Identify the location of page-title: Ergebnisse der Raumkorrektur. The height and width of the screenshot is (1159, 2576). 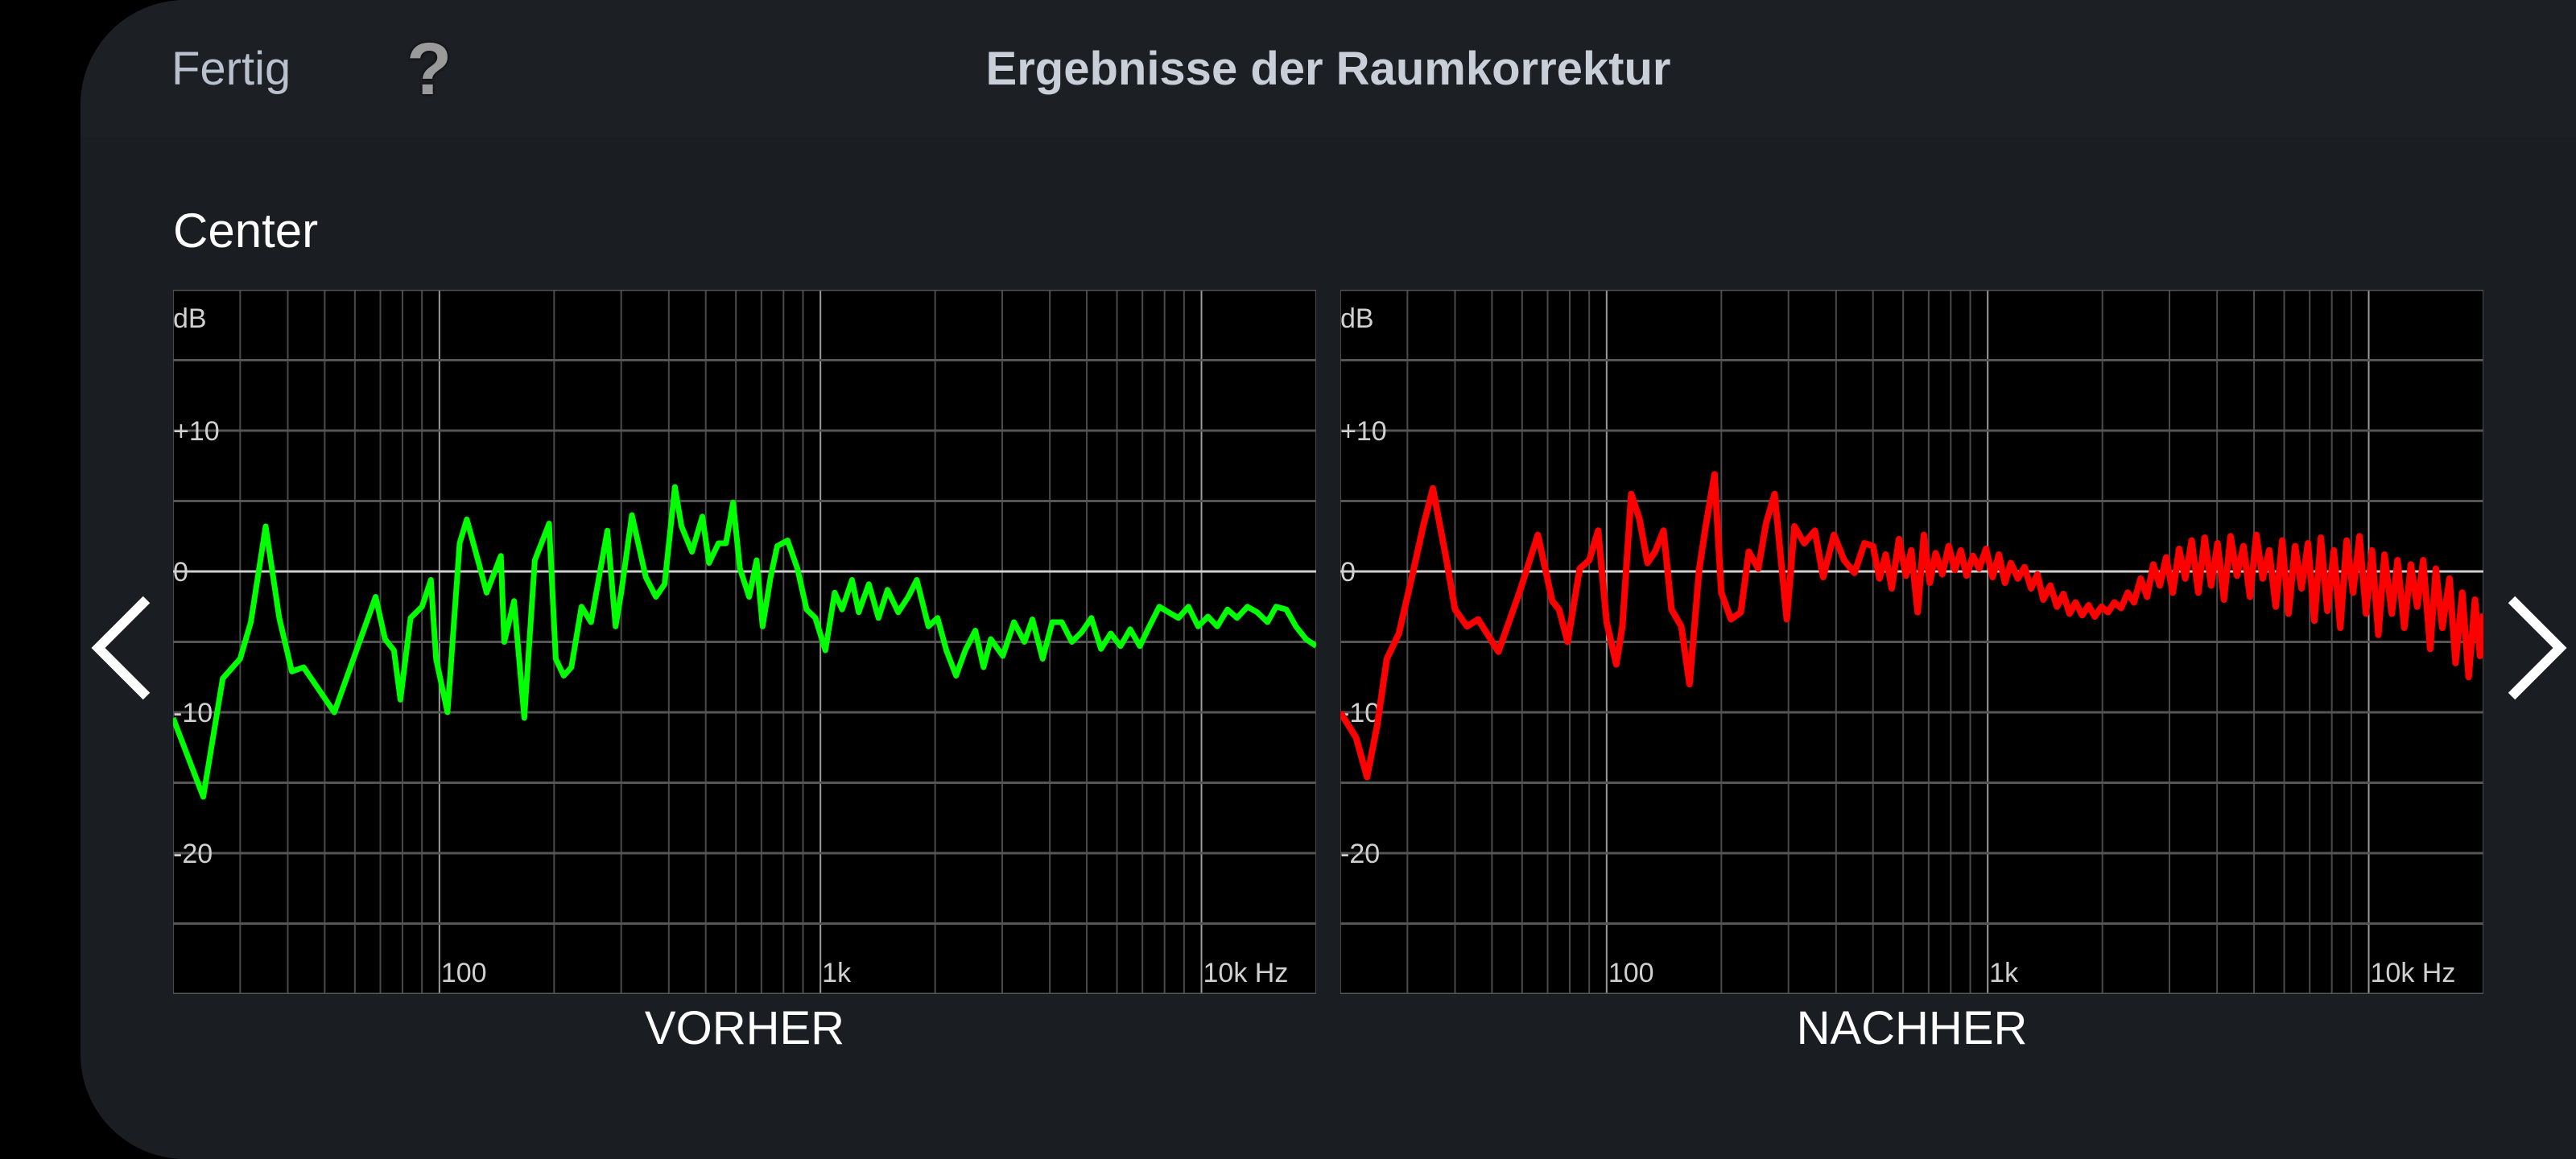
(1328, 69).